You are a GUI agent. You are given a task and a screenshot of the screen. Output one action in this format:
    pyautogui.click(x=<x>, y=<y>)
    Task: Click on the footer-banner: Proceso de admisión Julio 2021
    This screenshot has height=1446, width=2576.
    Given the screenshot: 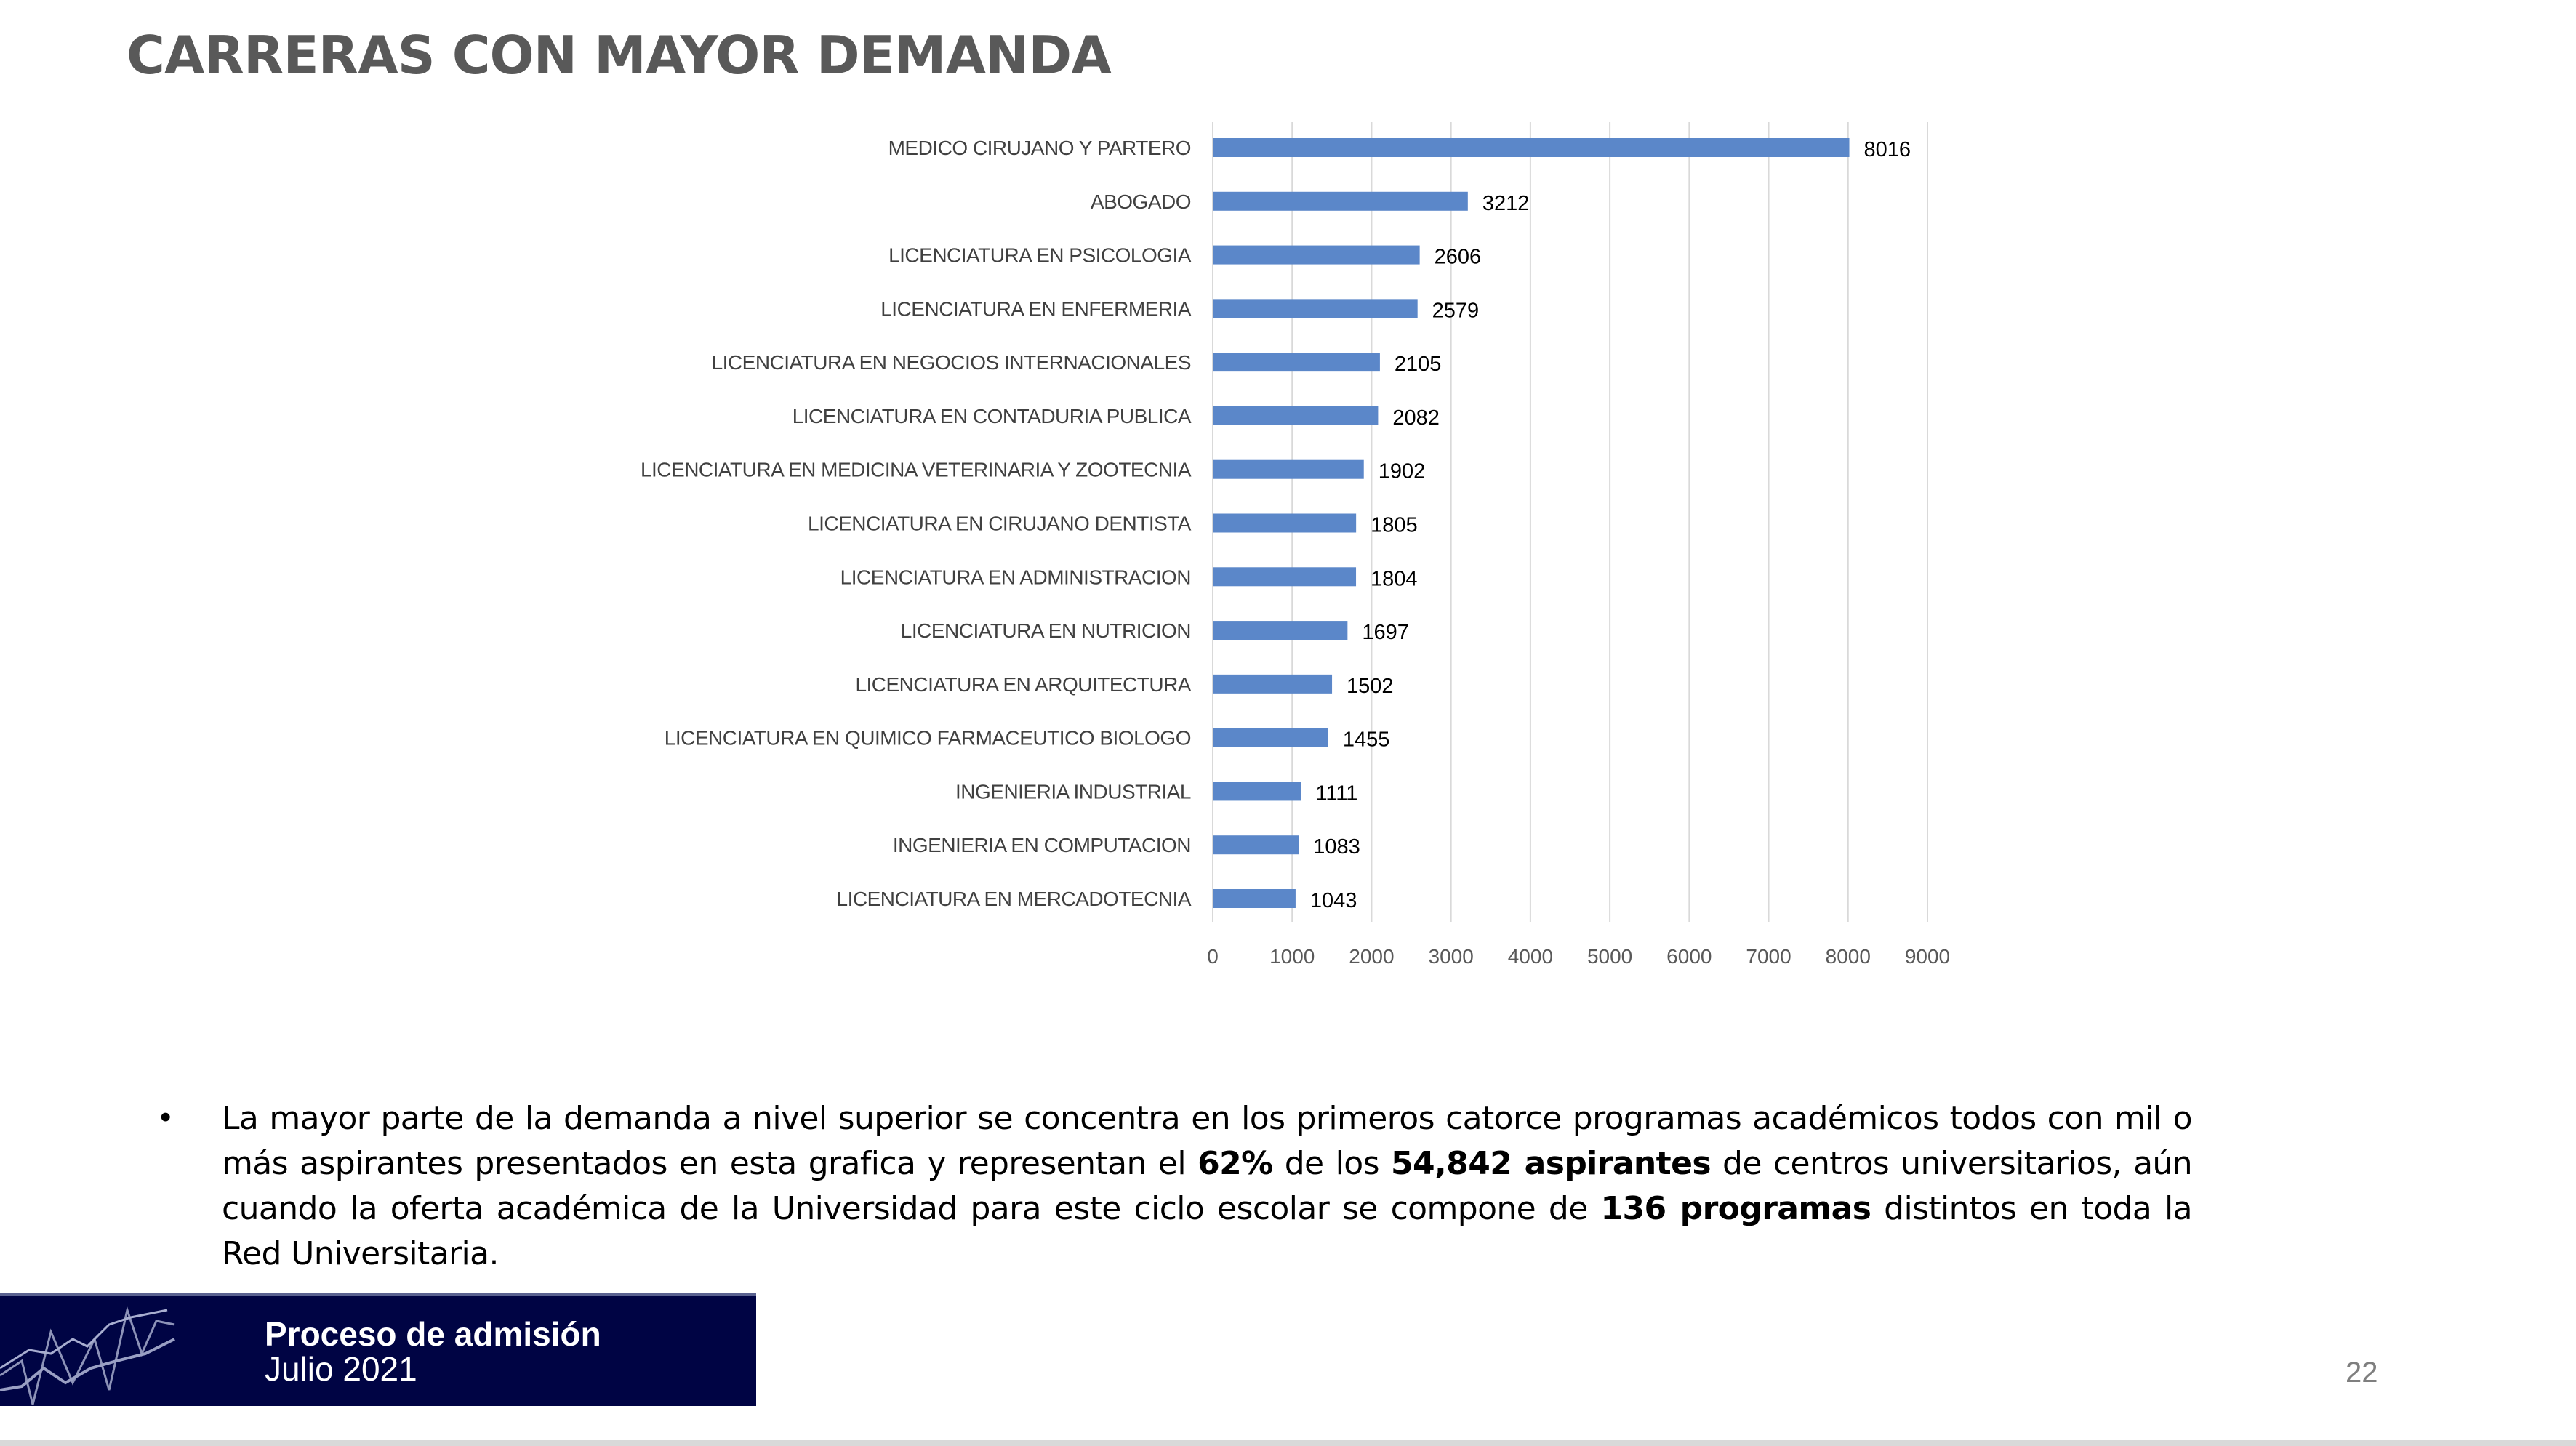 What is the action you would take?
    pyautogui.click(x=378, y=1349)
    